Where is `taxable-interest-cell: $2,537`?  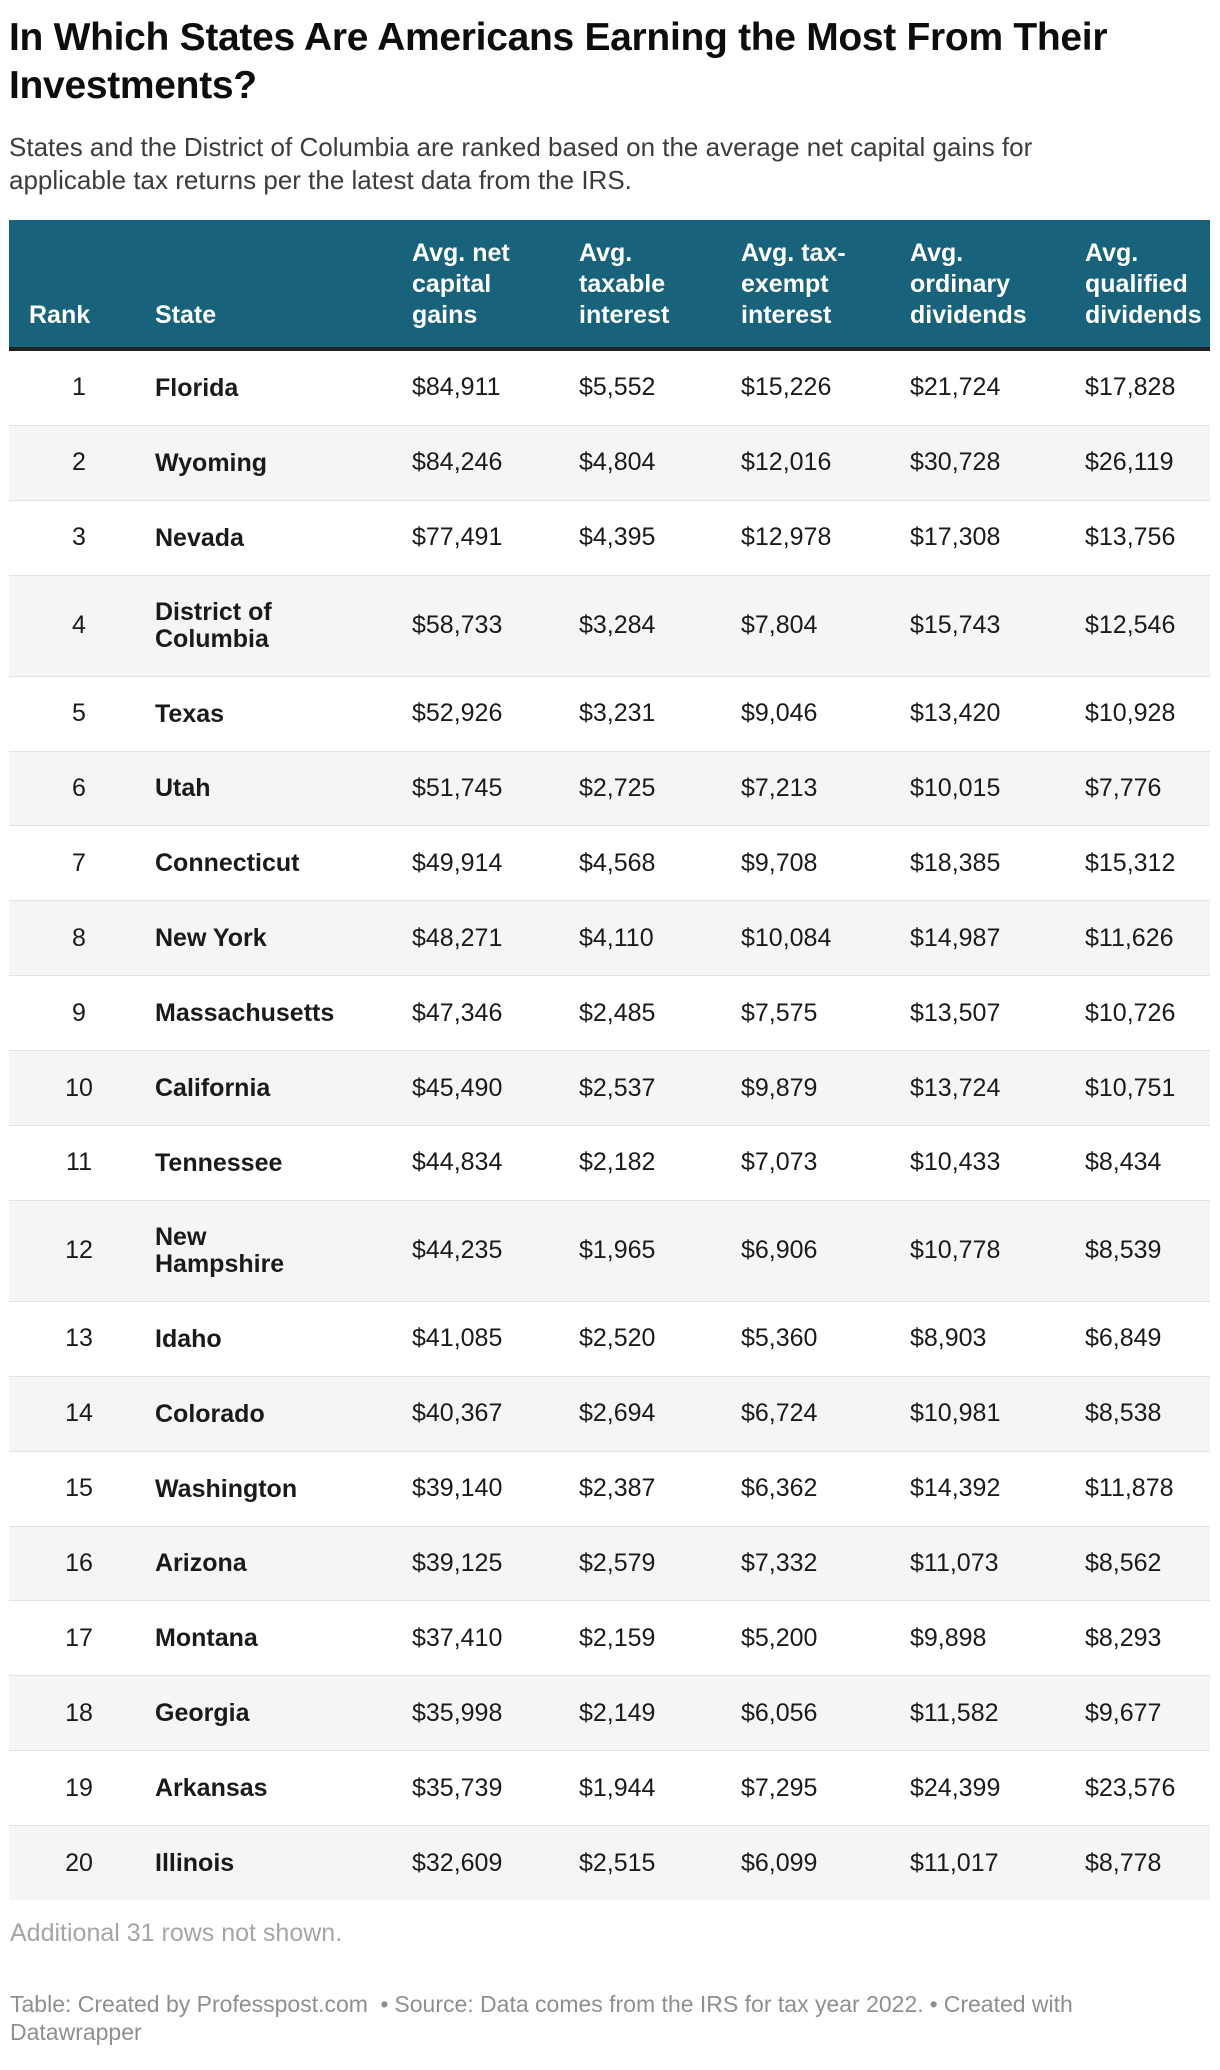 taxable-interest-cell: $2,537 is located at coordinates (654, 1088).